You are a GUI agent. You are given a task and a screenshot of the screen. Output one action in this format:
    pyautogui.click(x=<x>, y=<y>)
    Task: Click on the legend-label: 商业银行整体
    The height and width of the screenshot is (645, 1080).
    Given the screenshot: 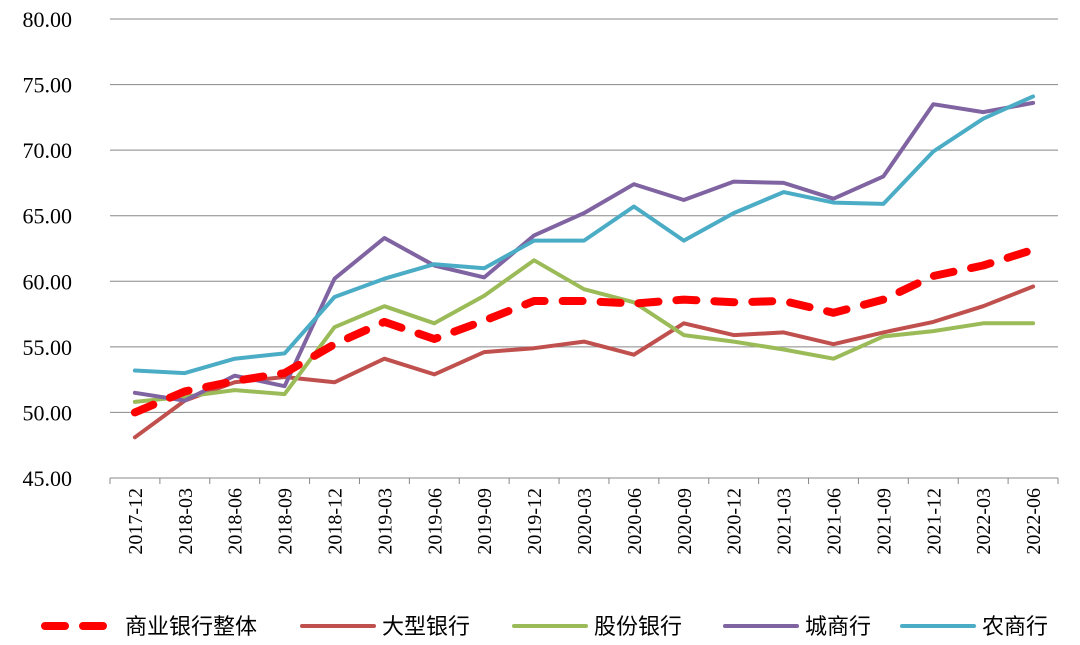 What is the action you would take?
    pyautogui.click(x=191, y=627)
    